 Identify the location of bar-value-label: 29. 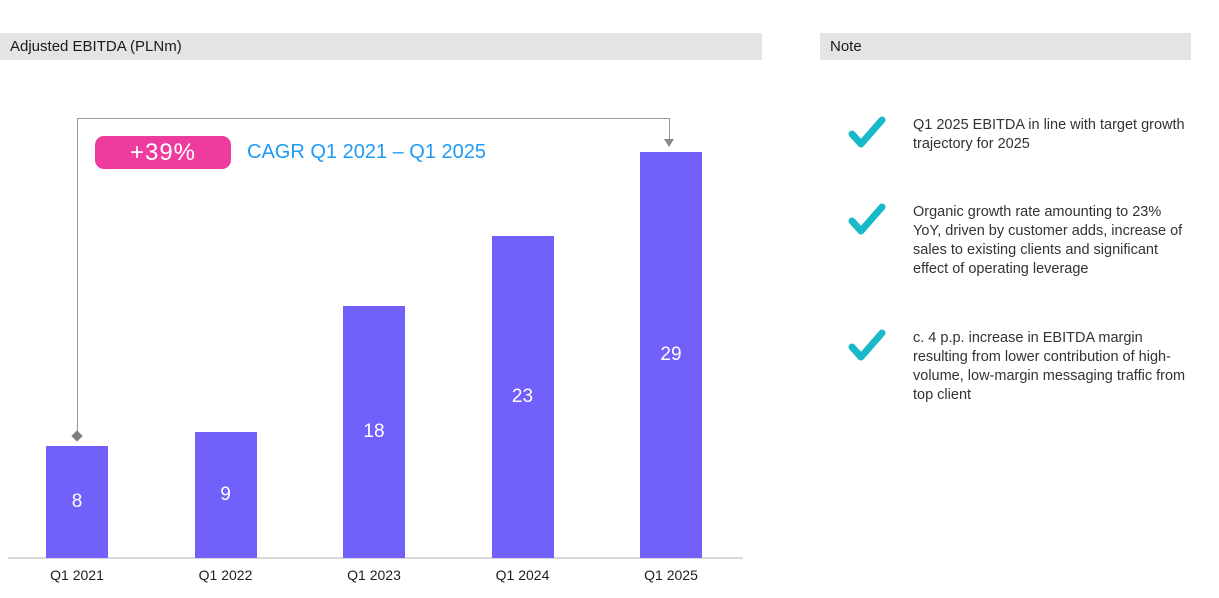
(671, 354).